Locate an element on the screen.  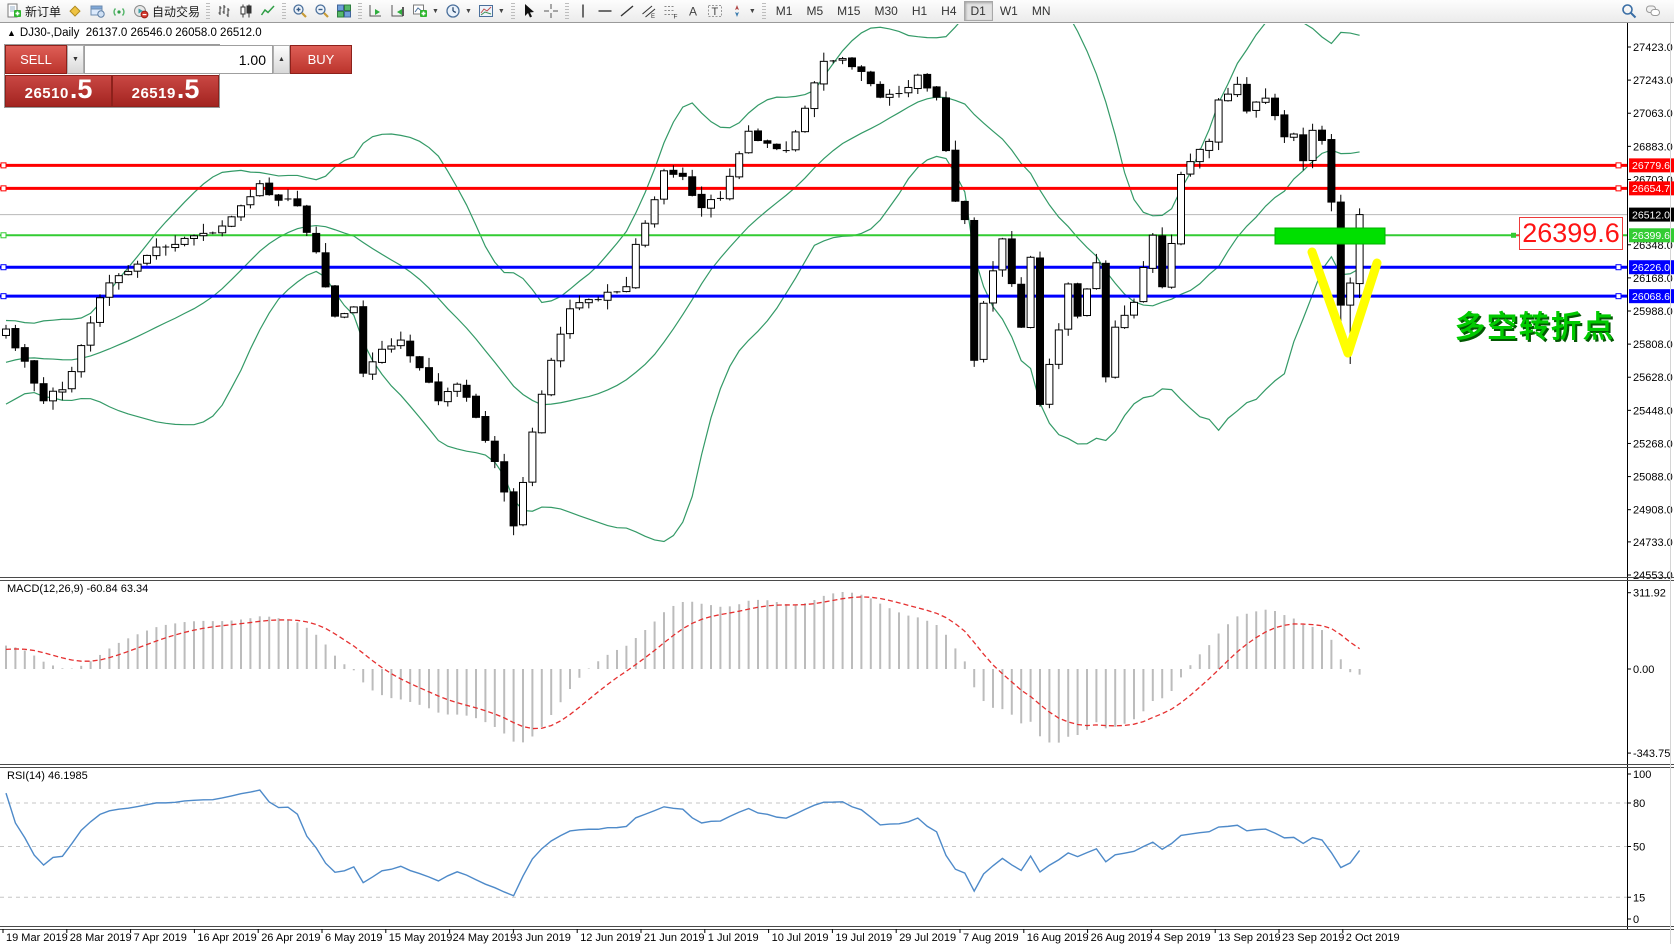
svg-text: 26168.0 is located at coordinates (1653, 279).